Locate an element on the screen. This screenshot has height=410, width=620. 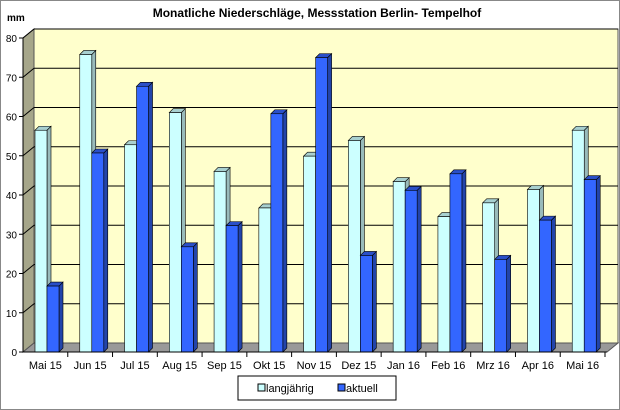
x-tick-label: Mai 16 is located at coordinates (582, 366).